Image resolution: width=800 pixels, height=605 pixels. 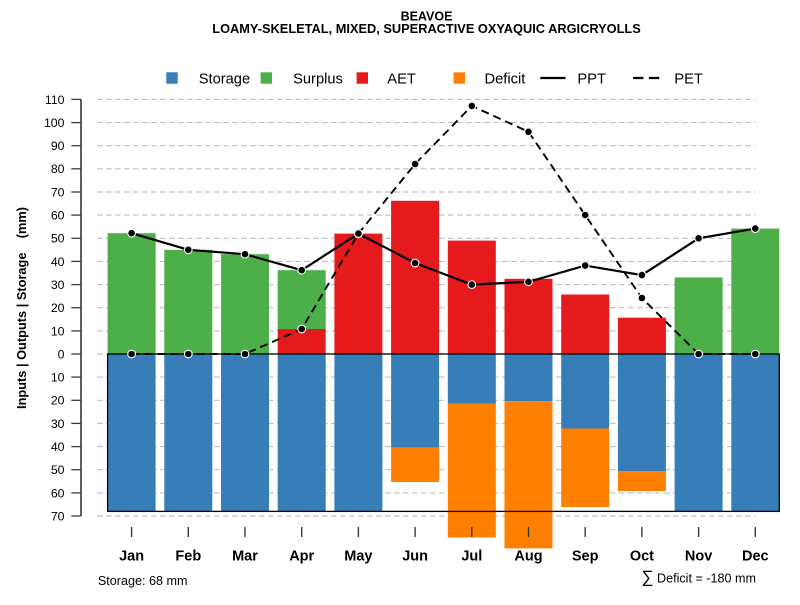 What do you see at coordinates (61, 354) in the screenshot?
I see `svg-text: 0` at bounding box center [61, 354].